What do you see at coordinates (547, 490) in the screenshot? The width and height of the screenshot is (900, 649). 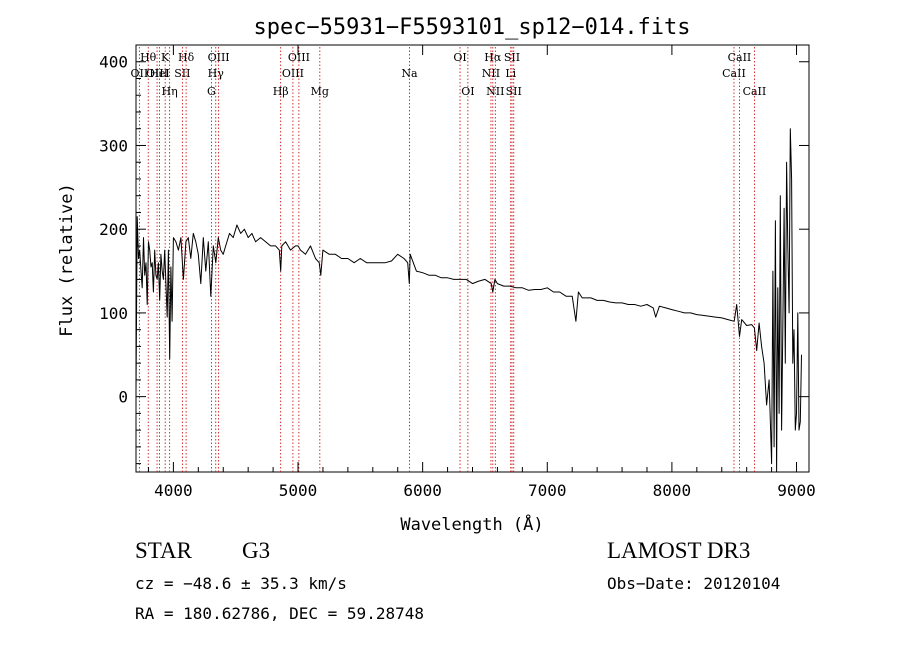 I see `x-tick-label: 7000` at bounding box center [547, 490].